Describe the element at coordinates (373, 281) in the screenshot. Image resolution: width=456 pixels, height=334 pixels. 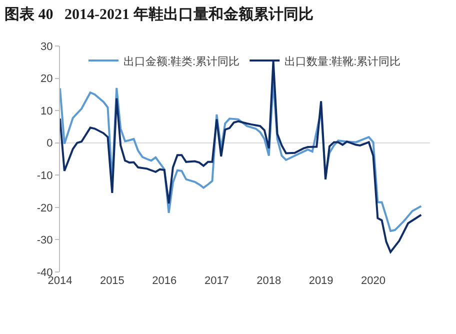
I see `x-tick-label: 2020` at that location.